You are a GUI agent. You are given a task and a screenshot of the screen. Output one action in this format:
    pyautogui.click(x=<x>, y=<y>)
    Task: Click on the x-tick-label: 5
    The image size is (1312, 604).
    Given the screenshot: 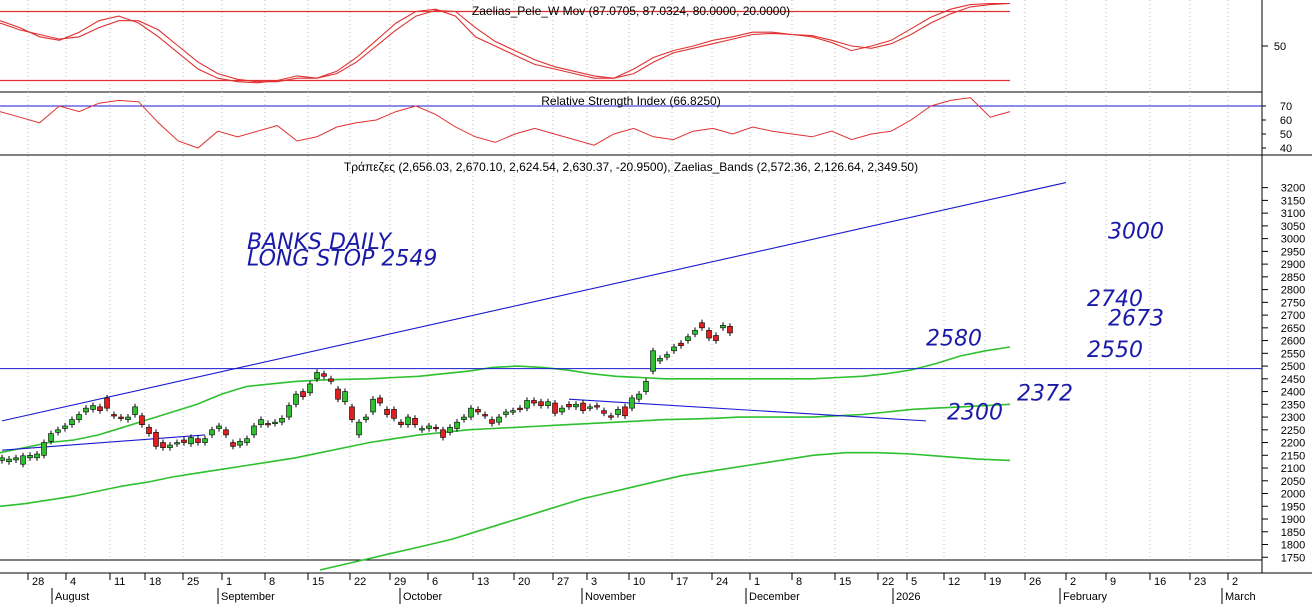 What is the action you would take?
    pyautogui.click(x=914, y=582)
    